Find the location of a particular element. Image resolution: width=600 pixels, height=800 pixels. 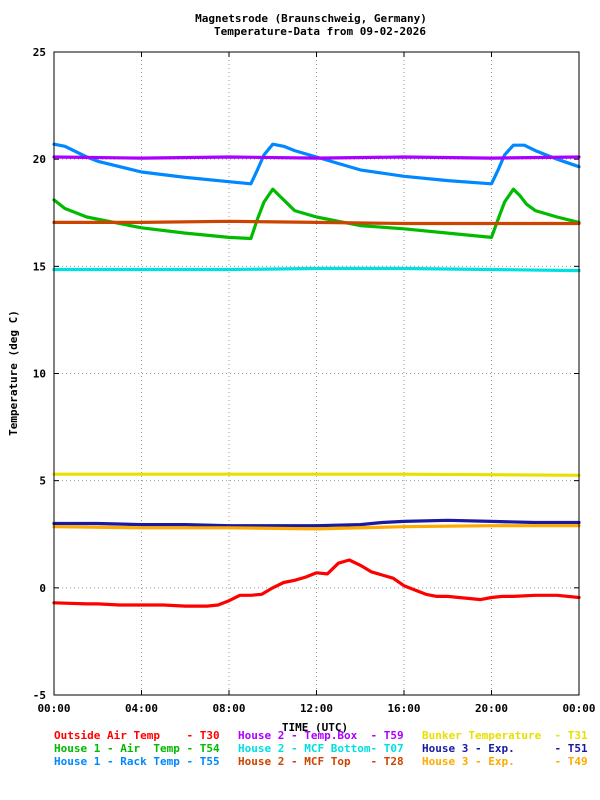

legend-item: Outside Air Temp - T30 is located at coordinates (137, 735).